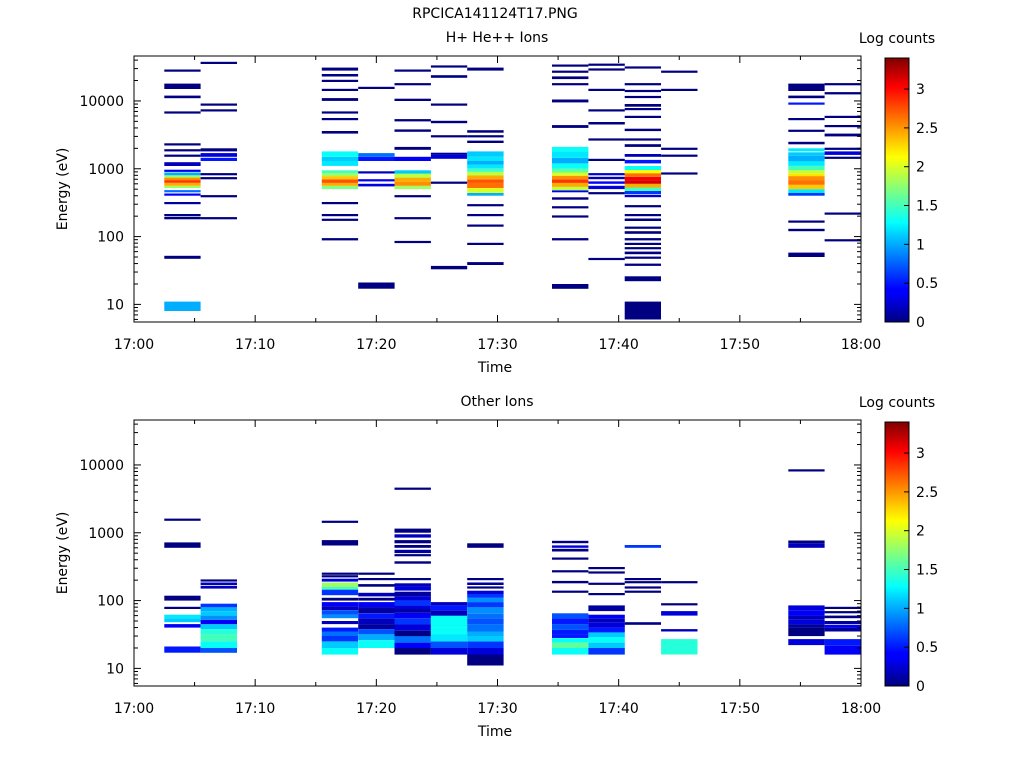 This screenshot has width=1024, height=768. Describe the element at coordinates (898, 545) in the screenshot. I see `panel-bottom-colorbar: 0 0.5 1 1.5 2 2.5 3 Log counts` at that location.